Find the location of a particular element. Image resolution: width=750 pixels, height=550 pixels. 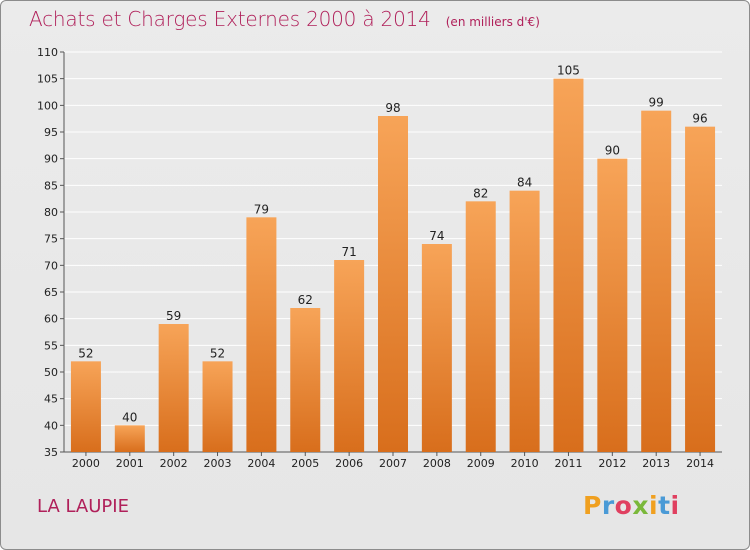

x-tick-label: 2012 is located at coordinates (612, 463).